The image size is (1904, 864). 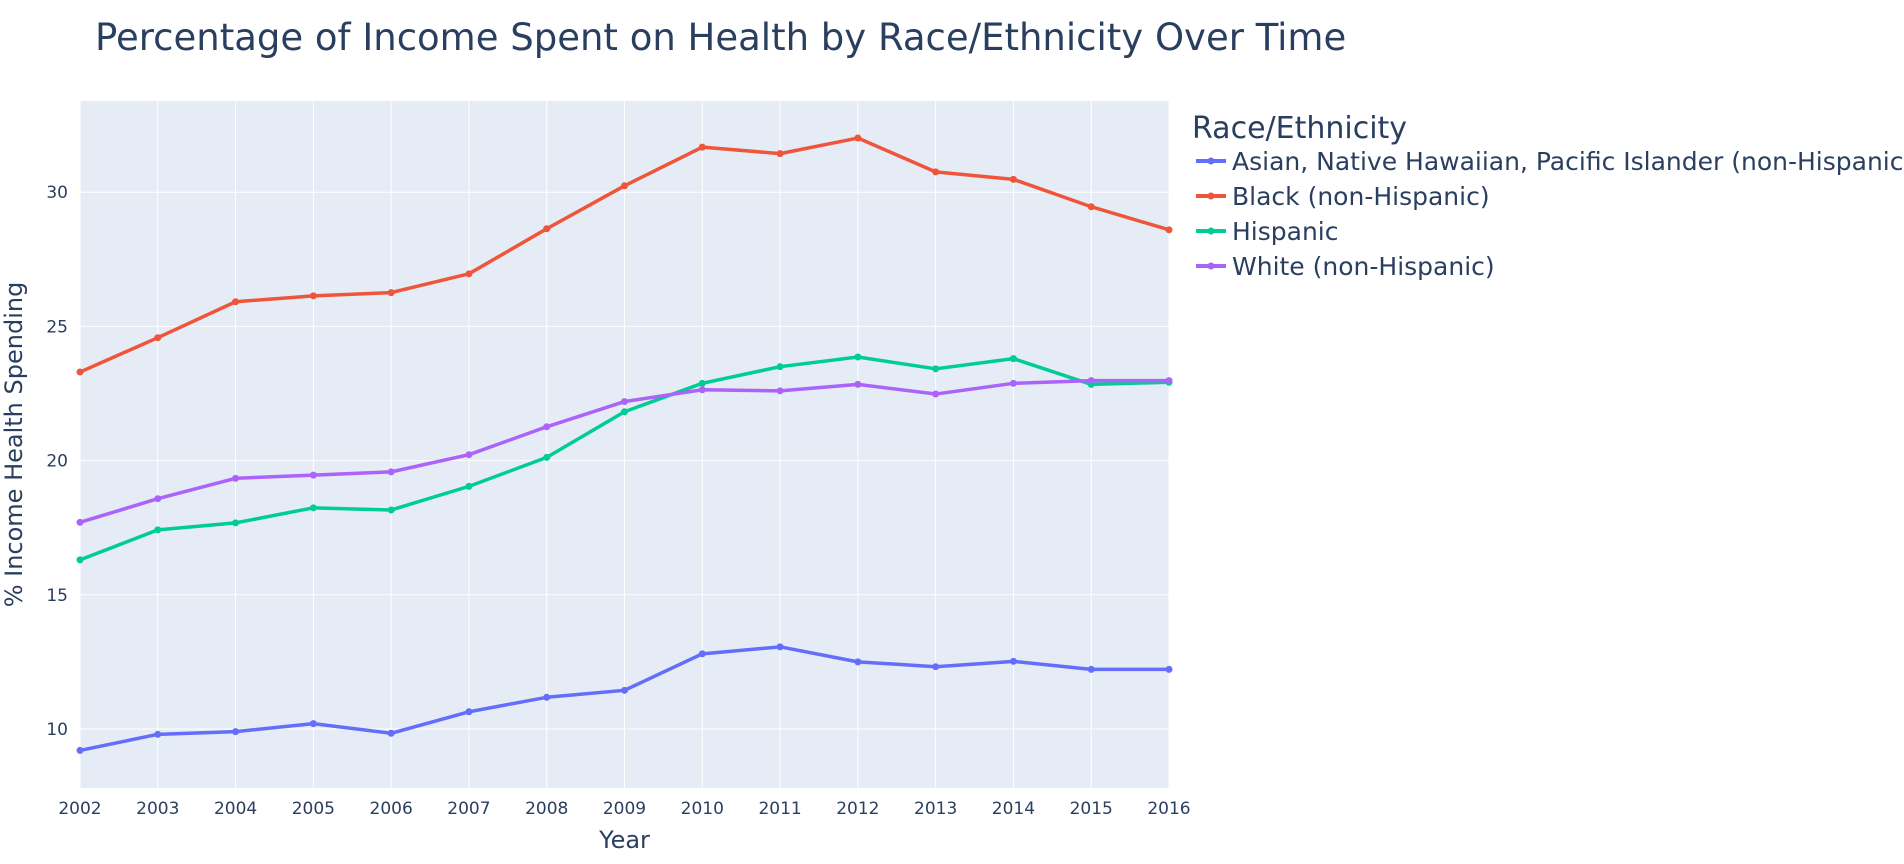 I want to click on x-tick-label: 2011, so click(x=779, y=809).